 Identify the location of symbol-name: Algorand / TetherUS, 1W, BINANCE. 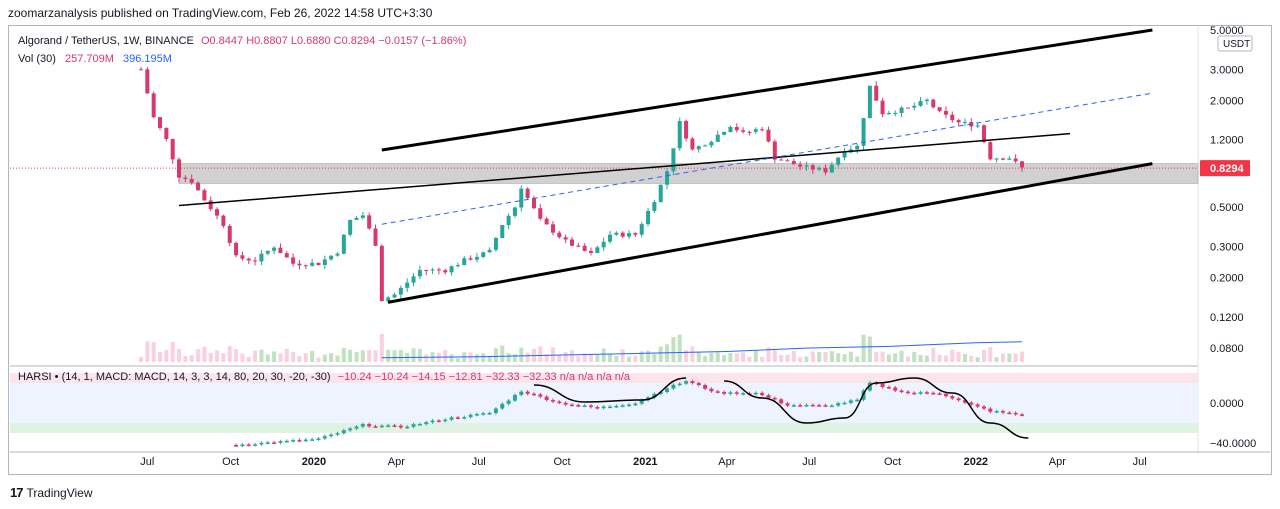
(106, 41).